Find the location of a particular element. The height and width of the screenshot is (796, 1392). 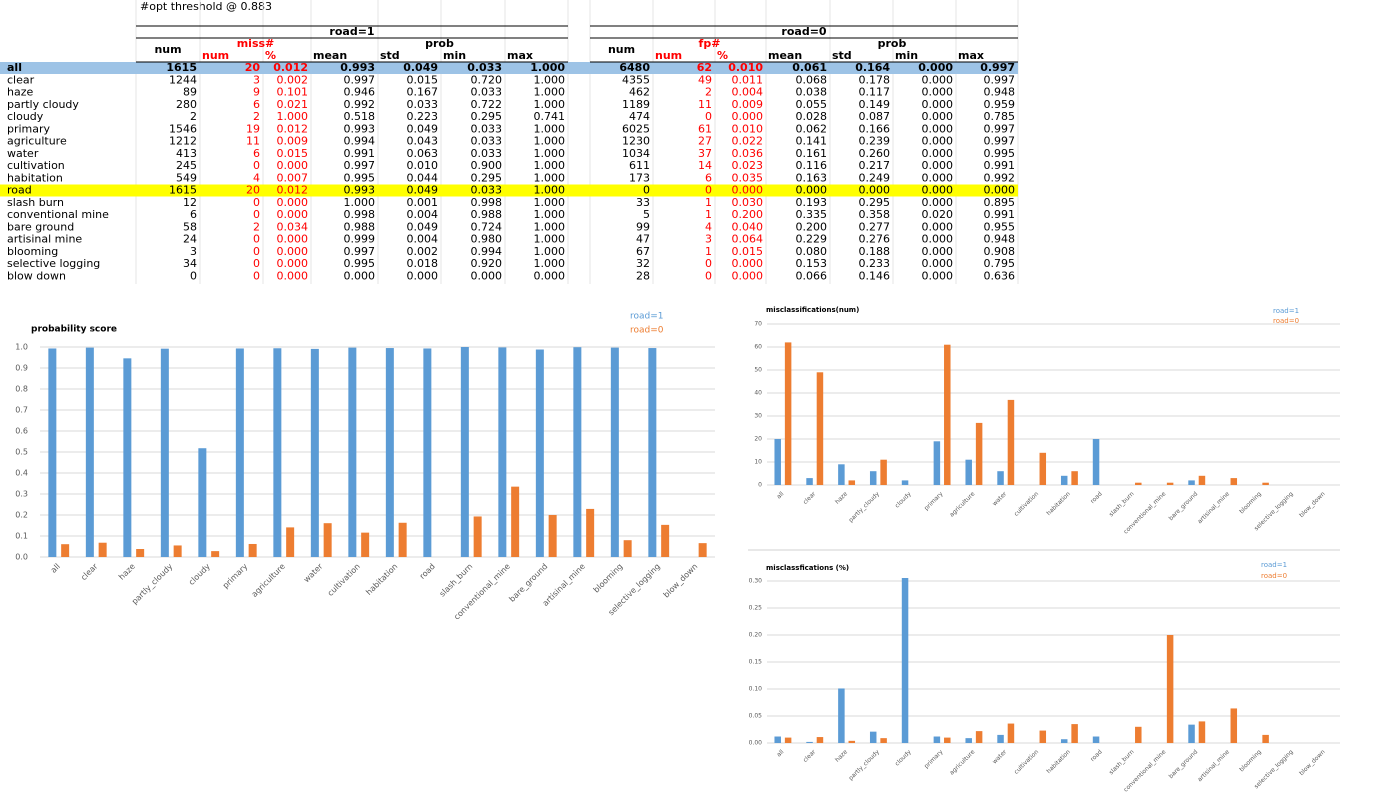

cell: 20 is located at coordinates (253, 190).